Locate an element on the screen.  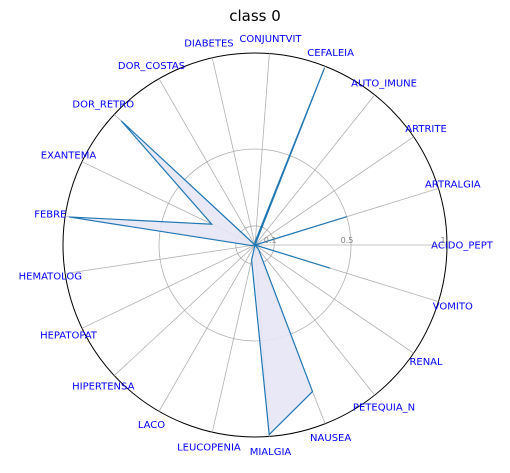
category-label-vomito: VOMITO is located at coordinates (453, 307).